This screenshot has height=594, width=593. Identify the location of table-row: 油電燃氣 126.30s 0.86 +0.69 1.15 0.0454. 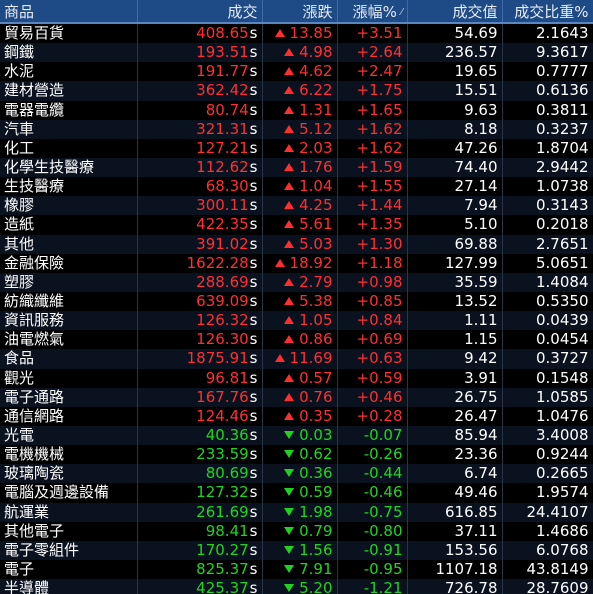
(296, 340).